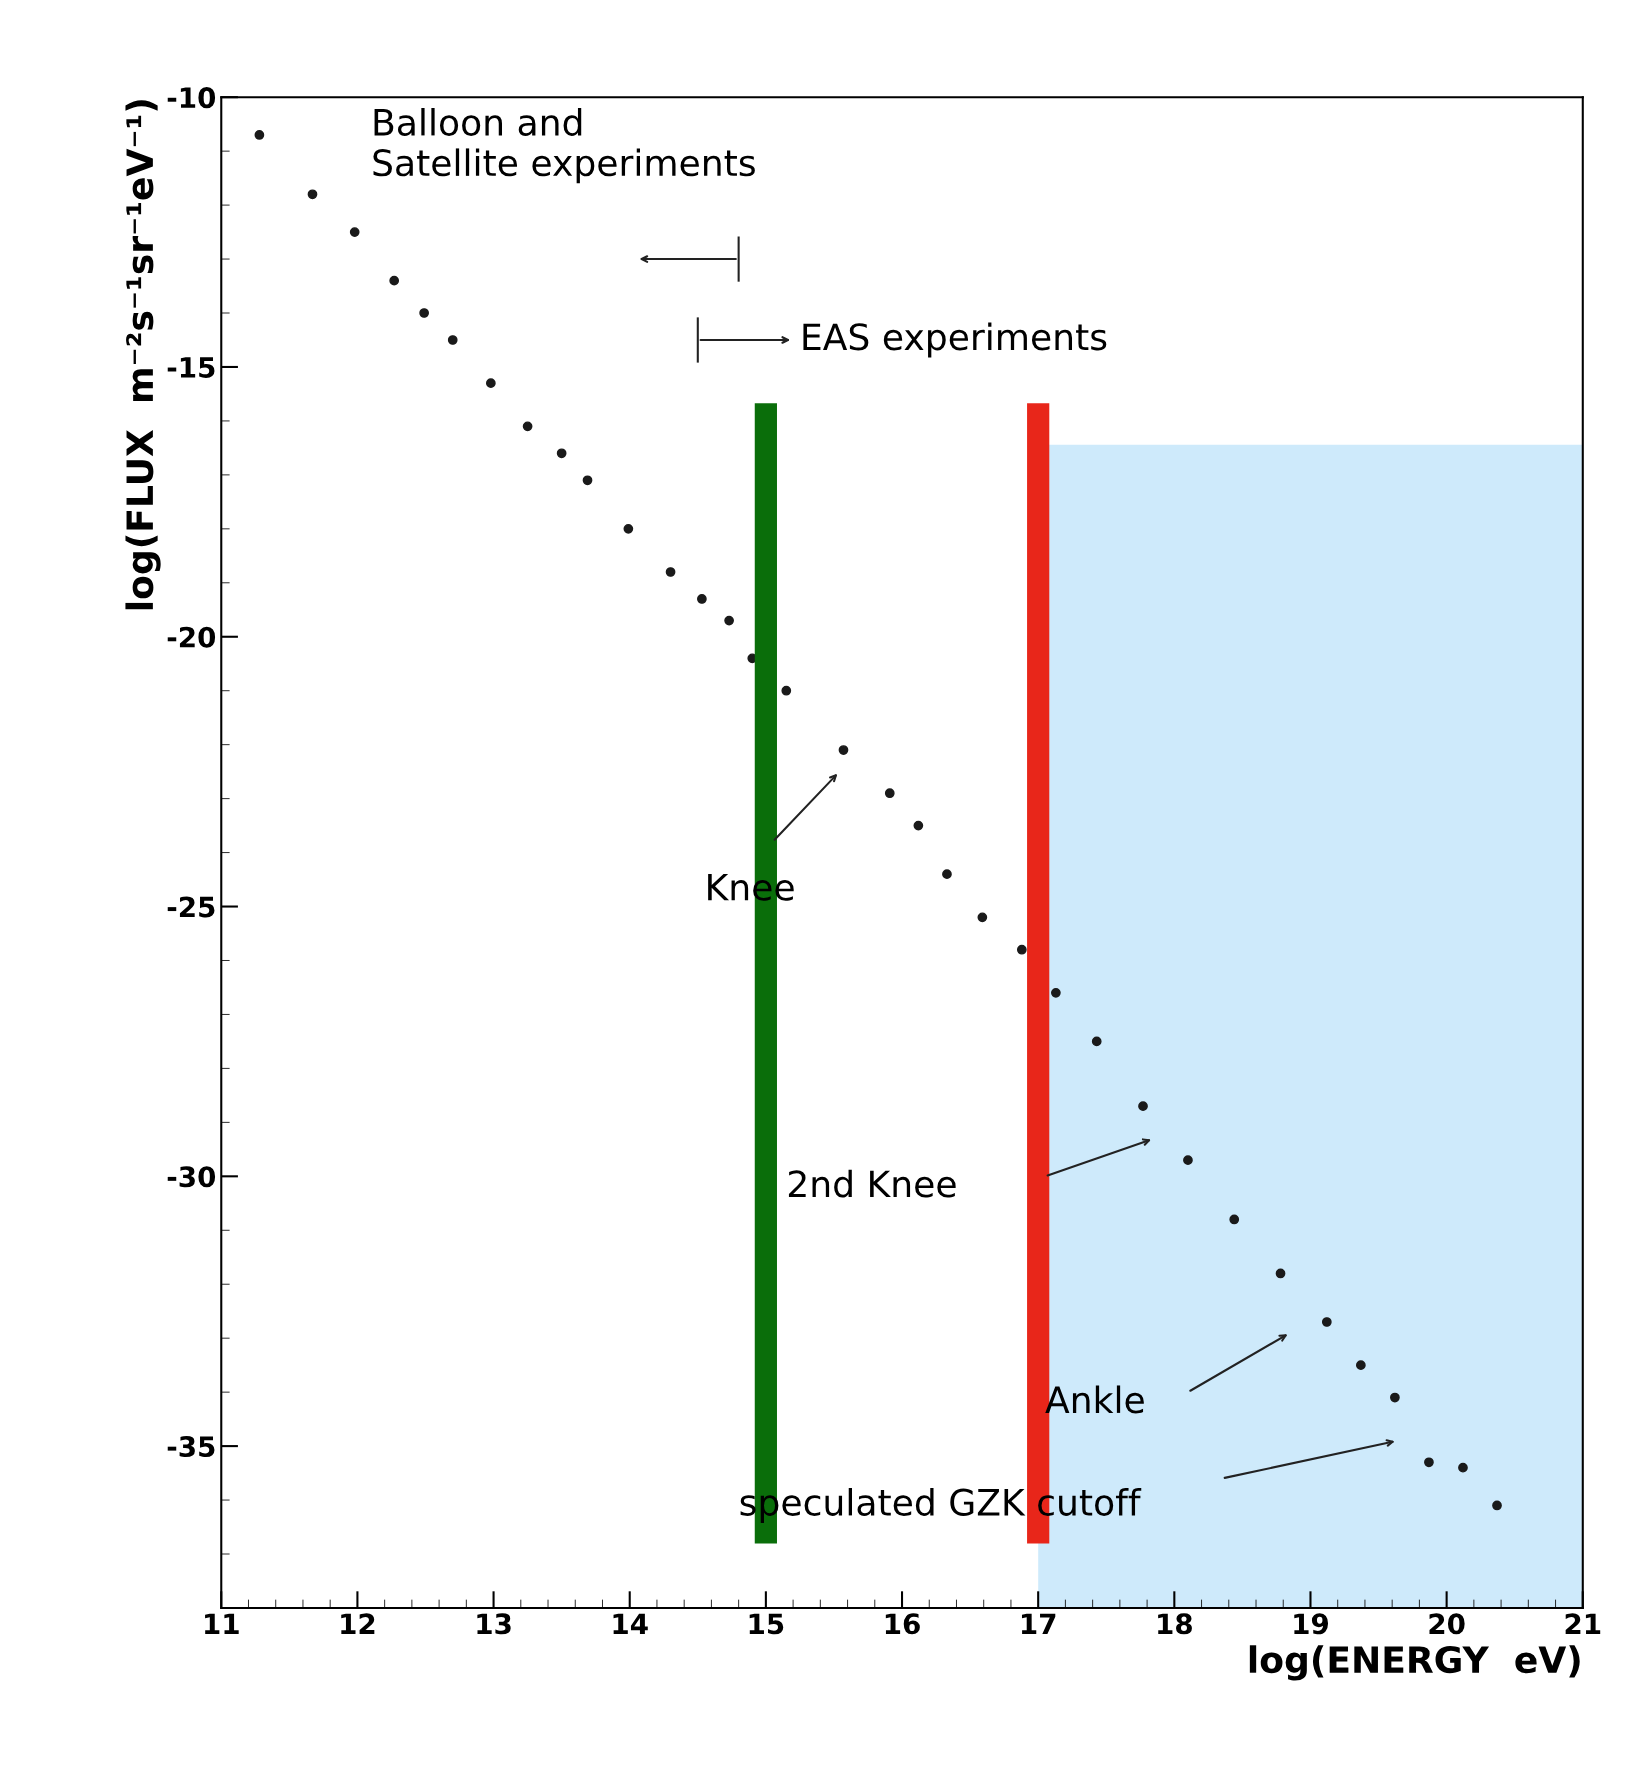 This screenshot has width=1639, height=1767. I want to click on x-tick-label: 19, so click(1311, 1624).